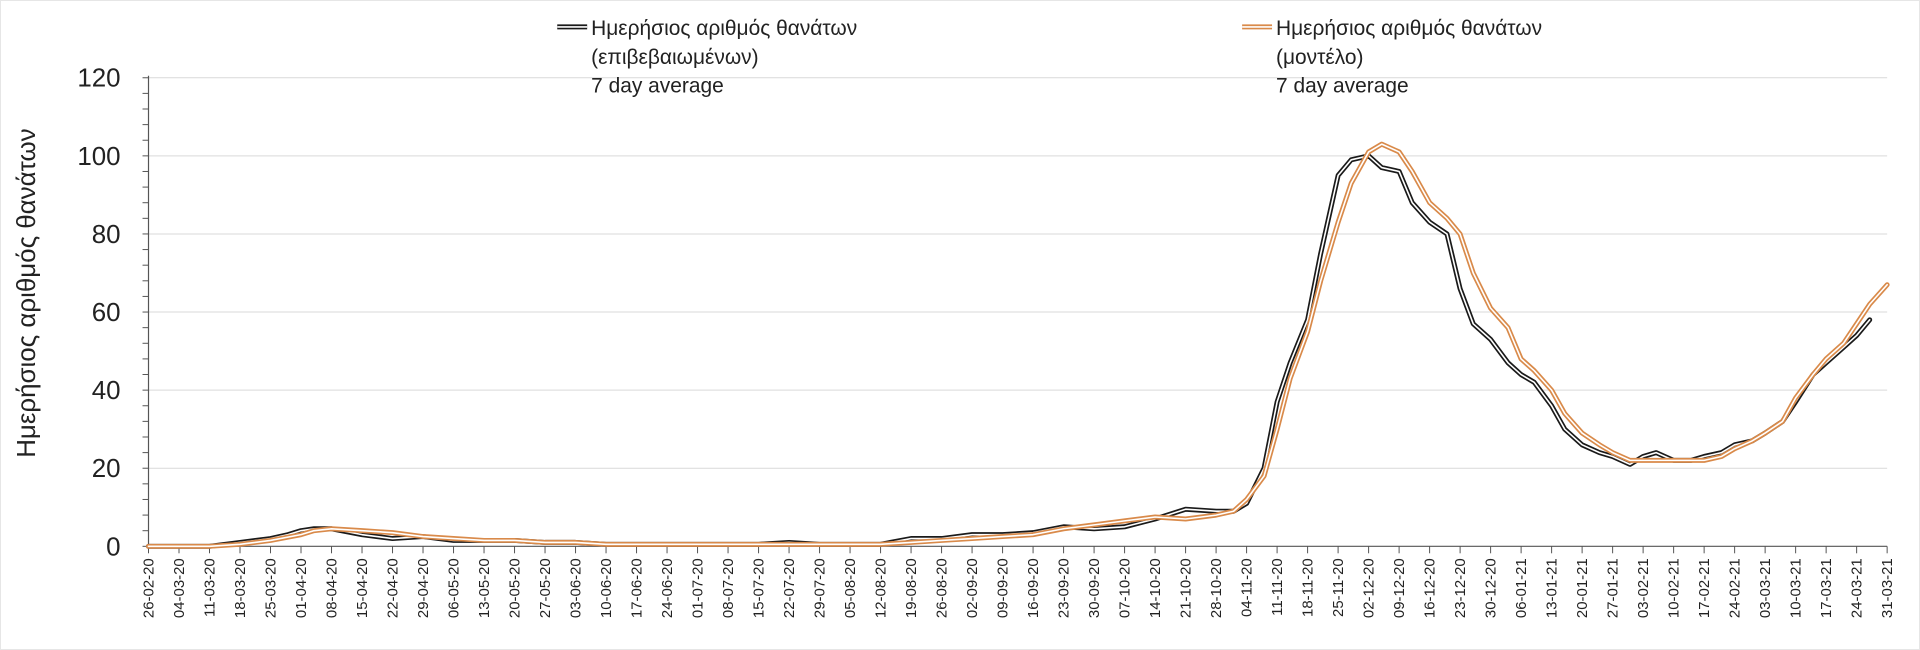 This screenshot has width=1920, height=650. What do you see at coordinates (1582, 588) in the screenshot?
I see `x-tick-label: 20-01-21` at bounding box center [1582, 588].